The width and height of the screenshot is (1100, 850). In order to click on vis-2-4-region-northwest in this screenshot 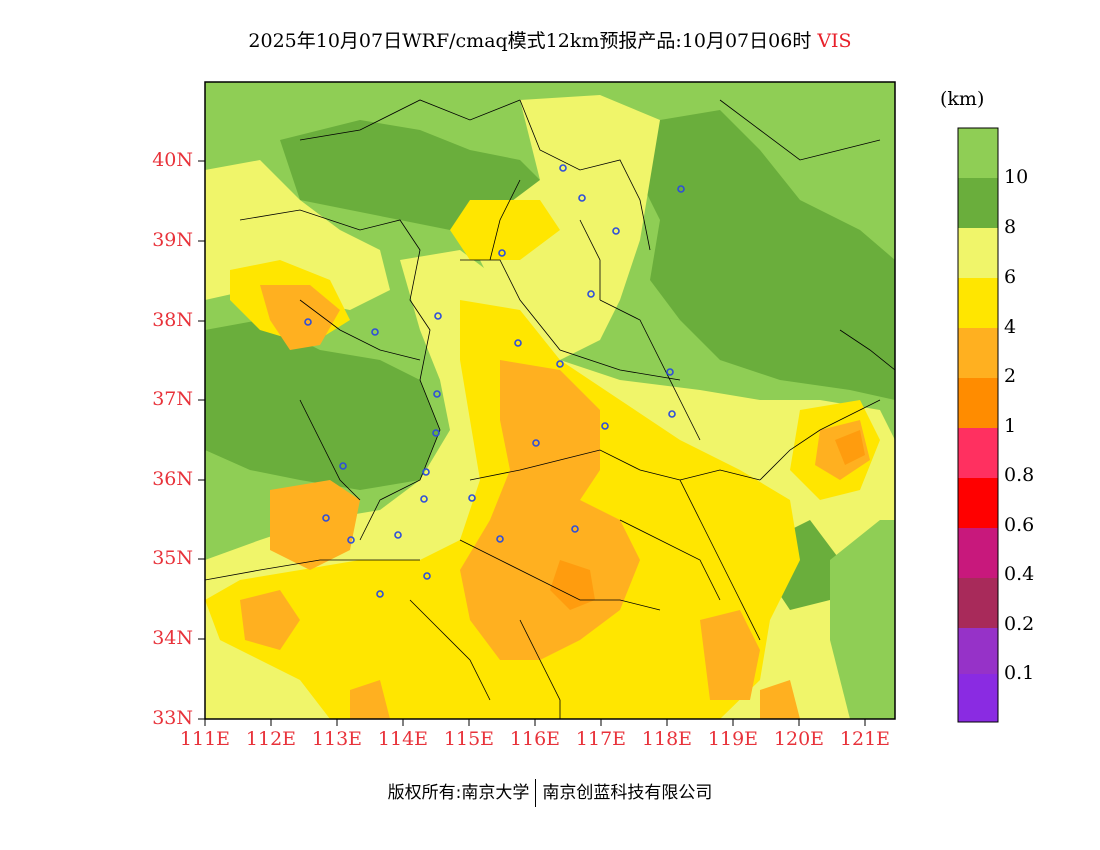, I will do `click(300, 317)`.